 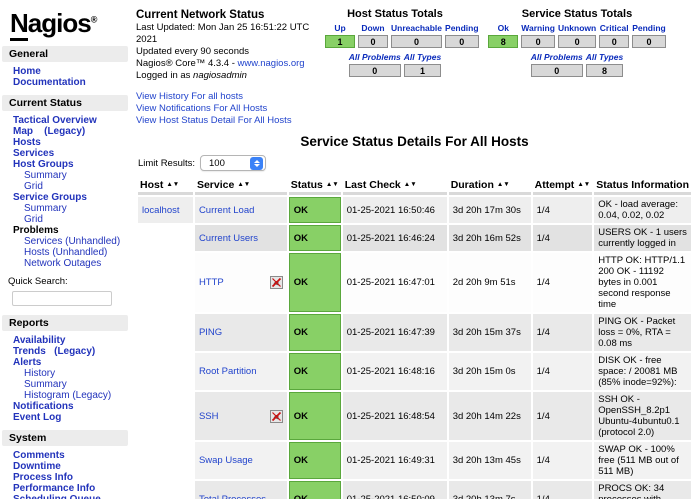 What do you see at coordinates (37, 417) in the screenshot?
I see `sidebar-item-event-log: Event Log` at bounding box center [37, 417].